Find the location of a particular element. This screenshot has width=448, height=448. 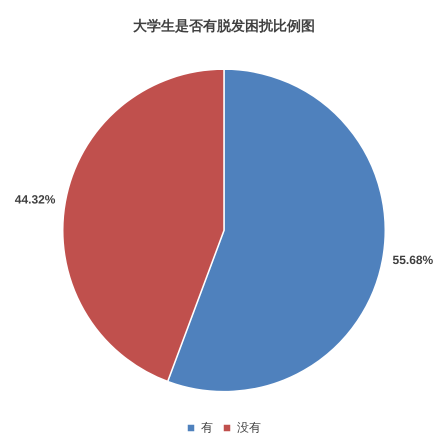

data-label: 55.68% is located at coordinates (413, 260).